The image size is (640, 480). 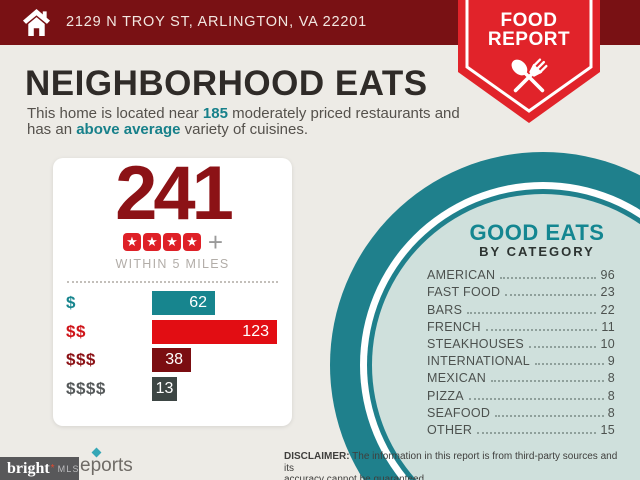 I want to click on category-label: STEAKHOUSES, so click(x=476, y=343).